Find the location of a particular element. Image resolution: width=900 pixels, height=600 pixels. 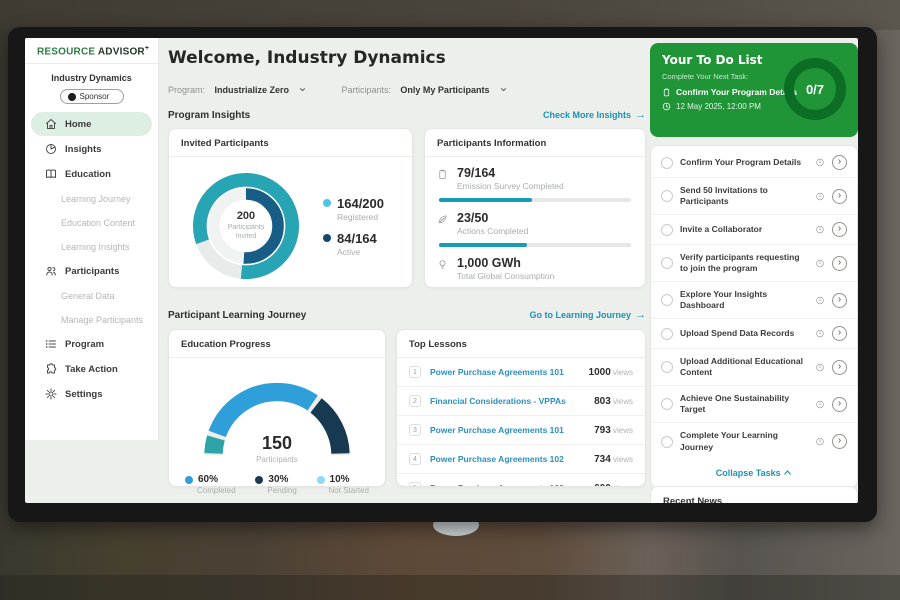

task-row-explore-insights: Explore Your Insights Dashboard › is located at coordinates (754, 301).